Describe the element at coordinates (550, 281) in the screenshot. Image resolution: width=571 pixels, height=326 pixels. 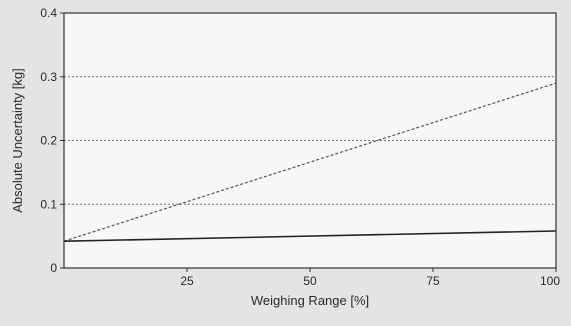
I see `x-tick-label: 100` at that location.